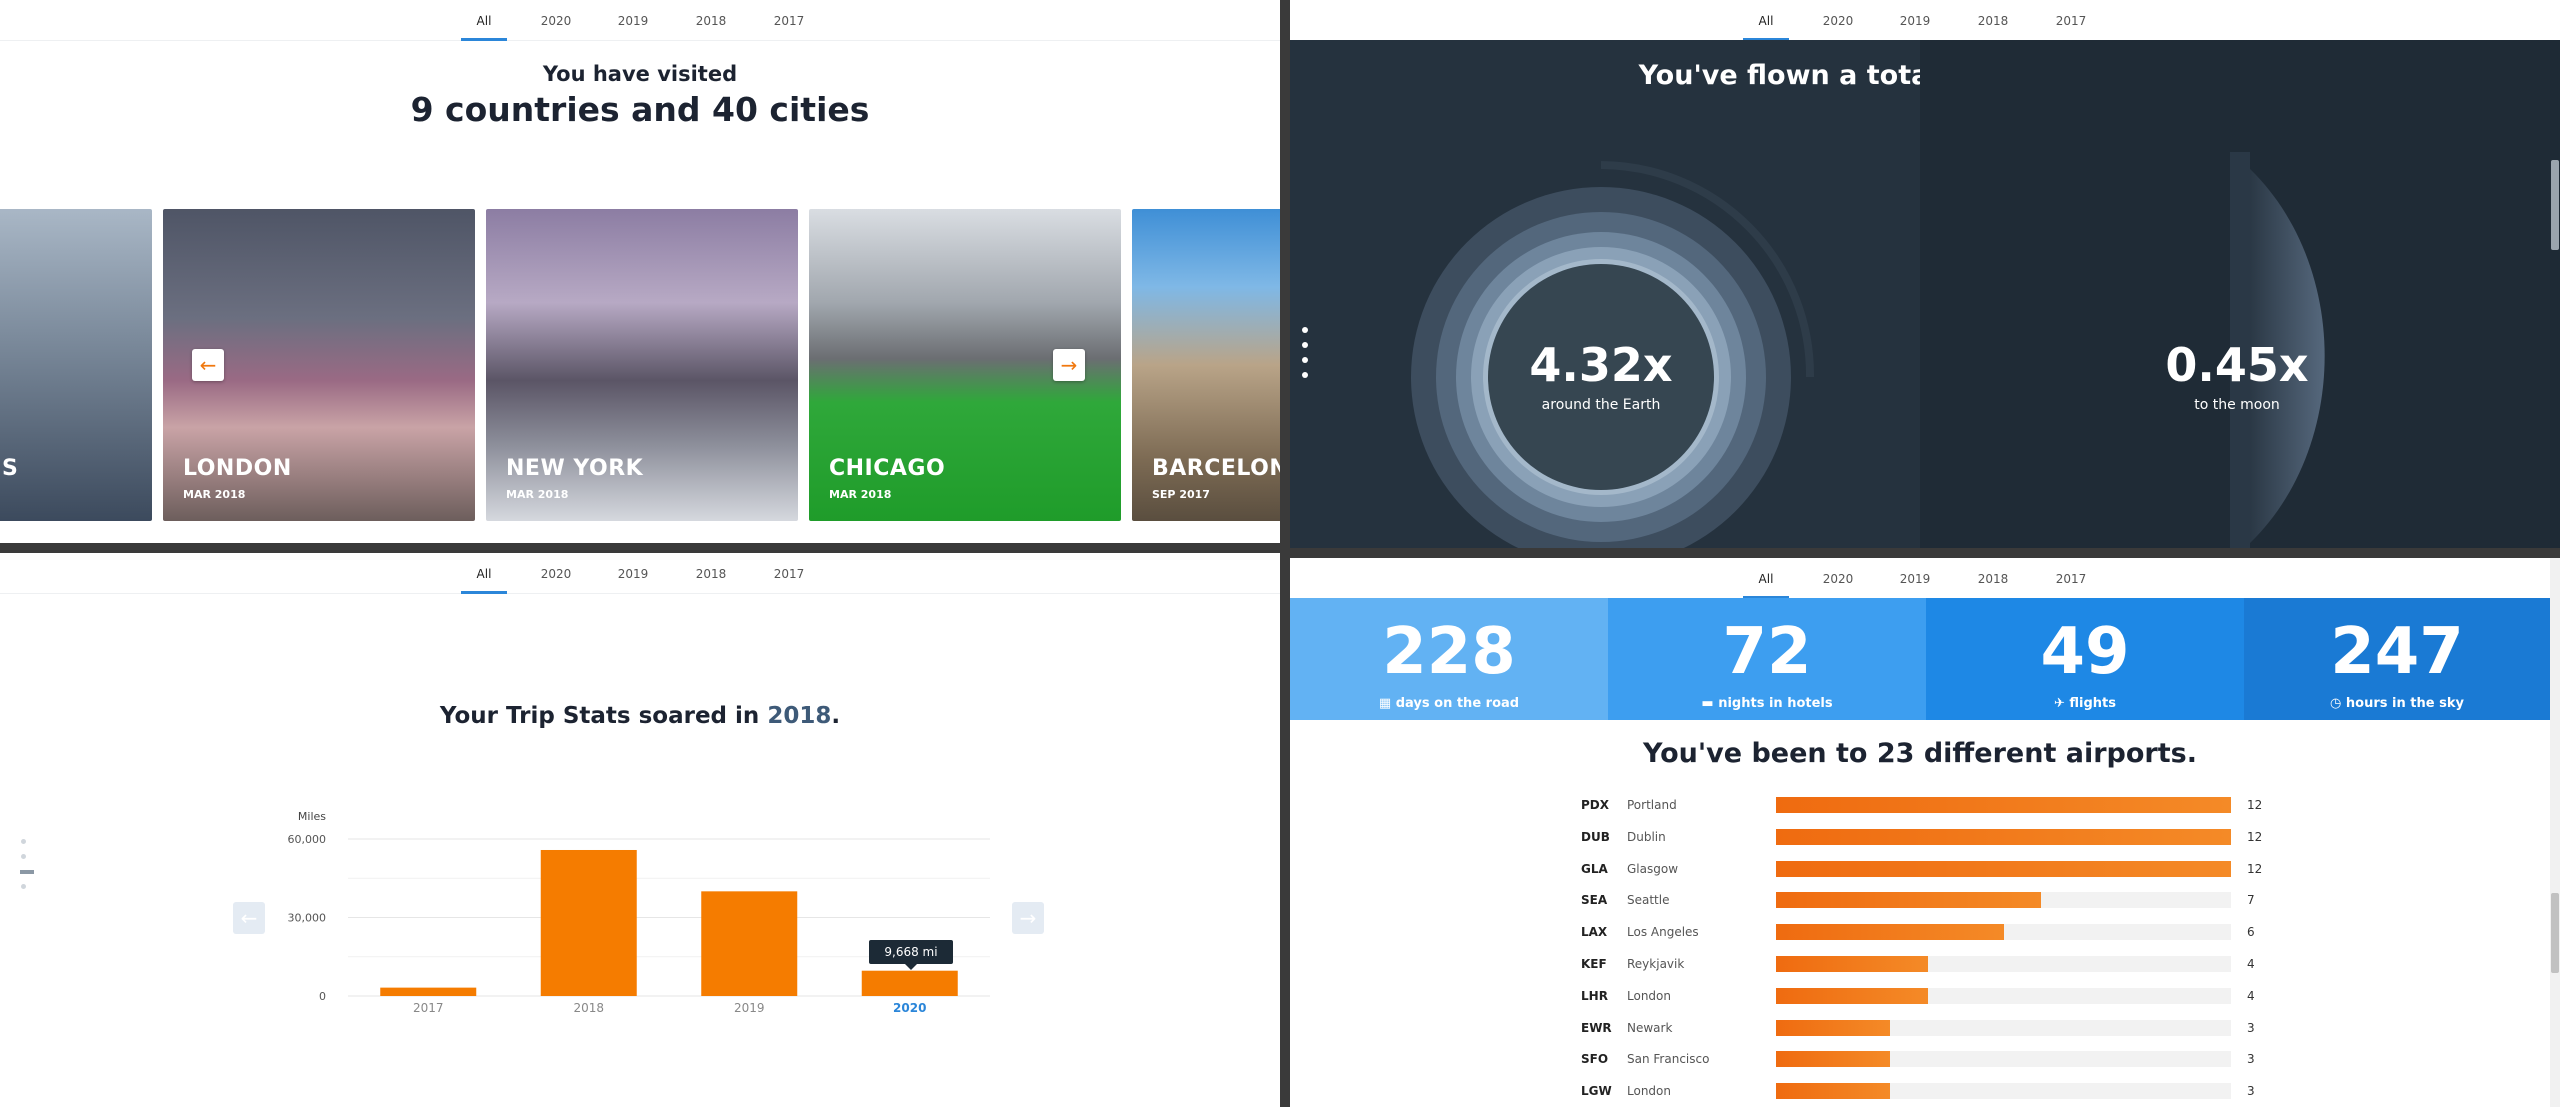 The width and height of the screenshot is (2560, 1107). Describe the element at coordinates (2397, 652) in the screenshot. I see `stat-value: 247` at that location.